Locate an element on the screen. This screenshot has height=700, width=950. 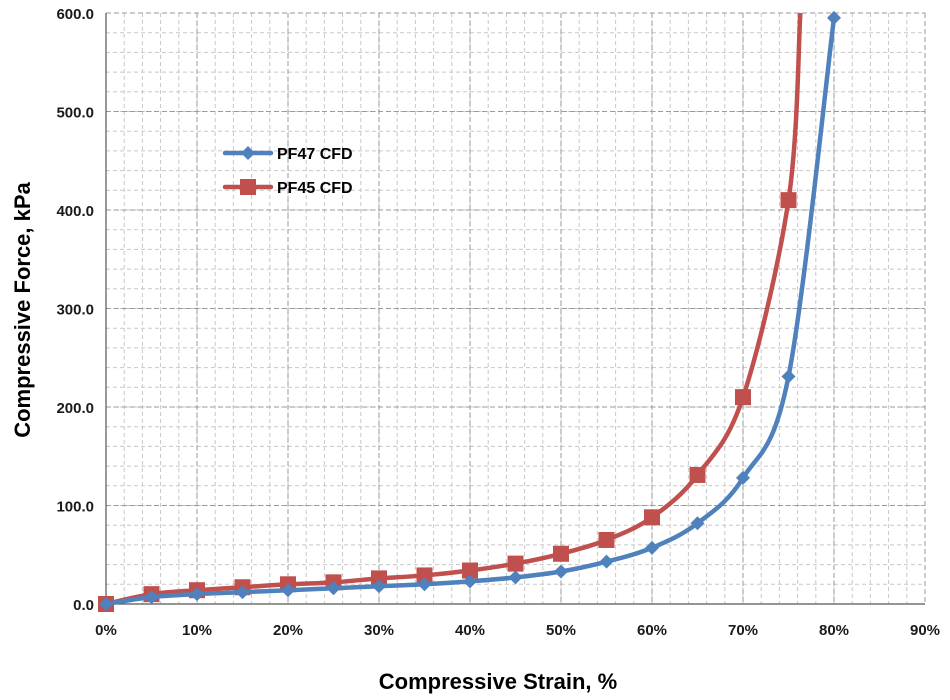
y-tick-label: 300.0 is located at coordinates (75, 310).